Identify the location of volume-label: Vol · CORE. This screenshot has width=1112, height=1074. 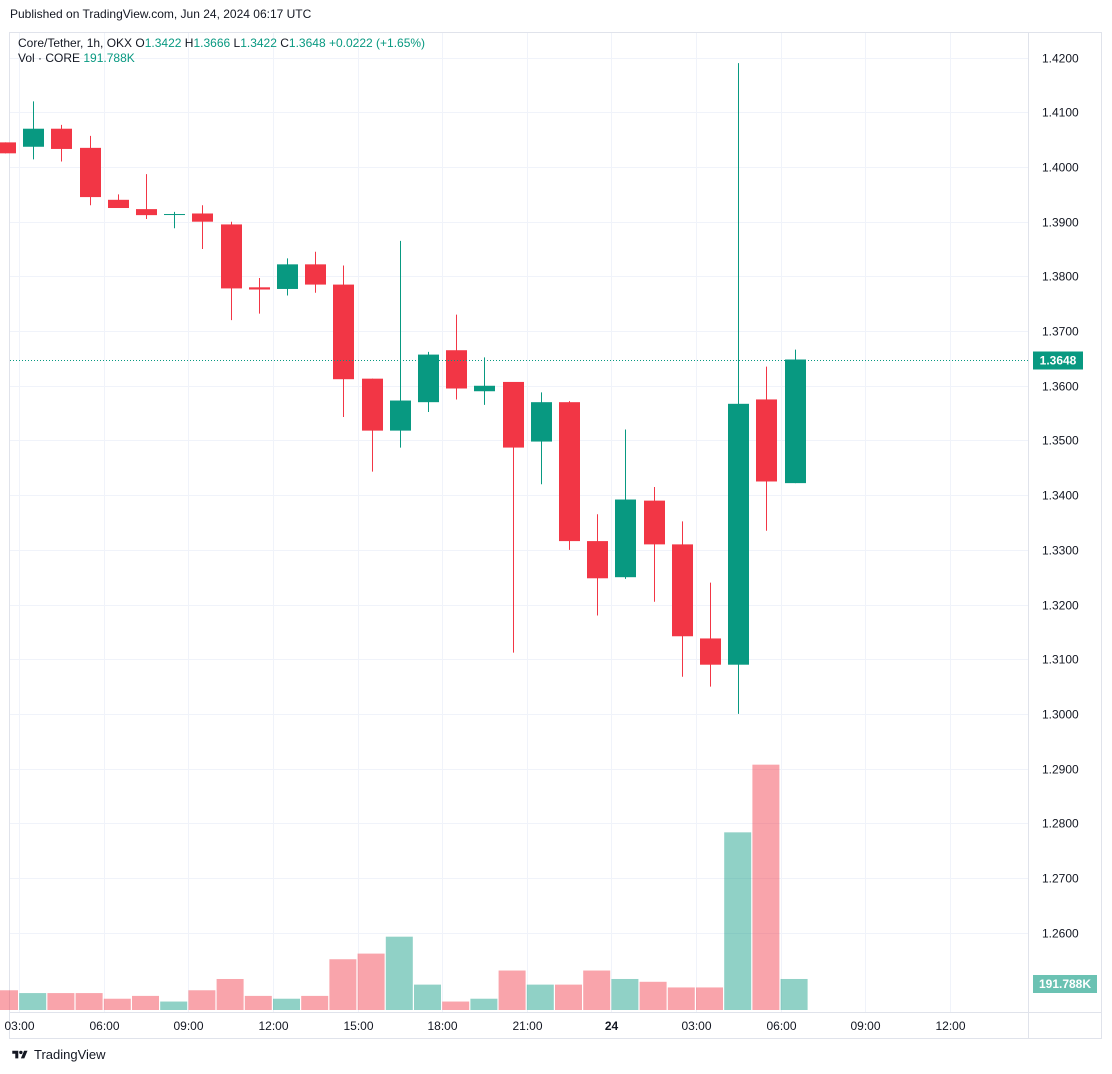
(49, 58).